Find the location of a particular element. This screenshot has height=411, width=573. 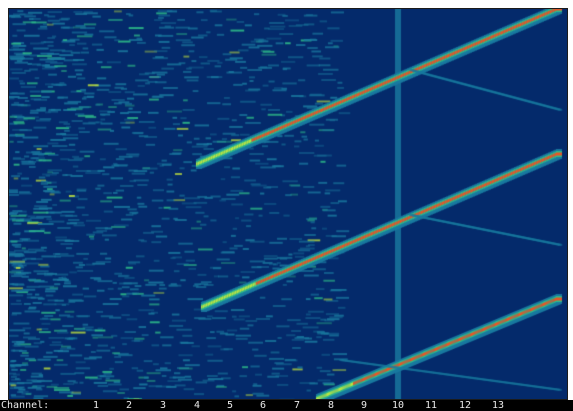

channel-label-2: 2 is located at coordinates (129, 405).